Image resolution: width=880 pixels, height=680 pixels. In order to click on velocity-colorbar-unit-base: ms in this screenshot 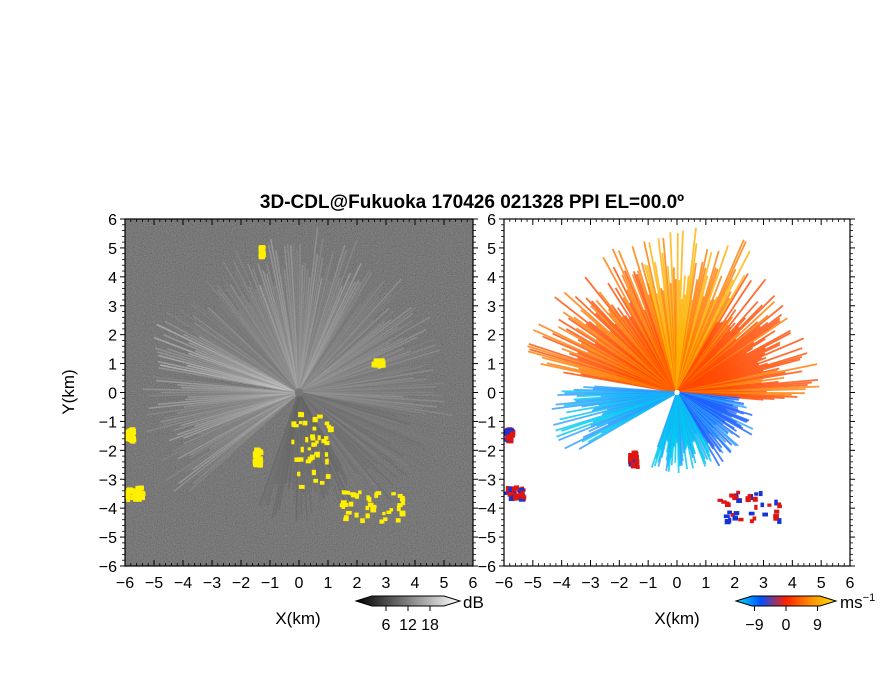, I will do `click(851, 602)`.